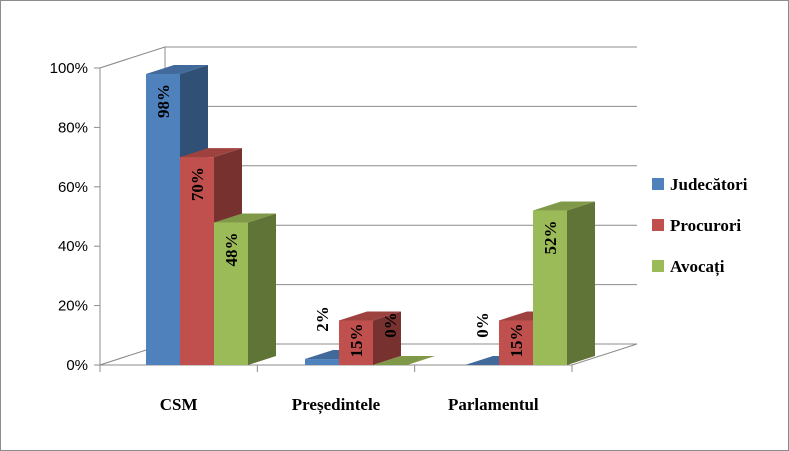 This screenshot has height=451, width=789. Describe the element at coordinates (697, 267) in the screenshot. I see `legend-label: Avocați` at that location.